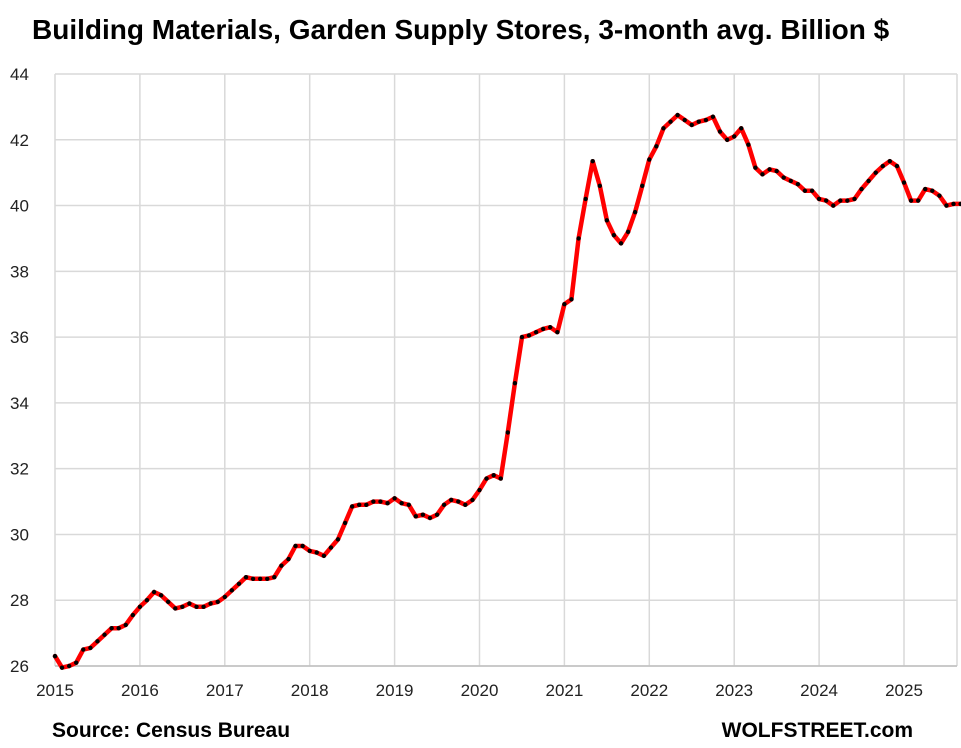  What do you see at coordinates (19, 600) in the screenshot?
I see `y-tick-label: 28` at bounding box center [19, 600].